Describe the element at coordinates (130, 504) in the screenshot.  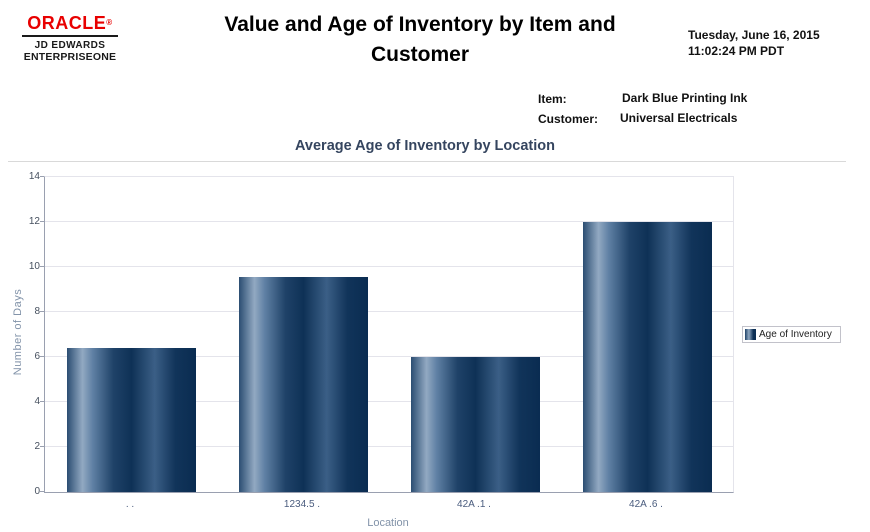
I see `x-tick-label-1: . .` at that location.